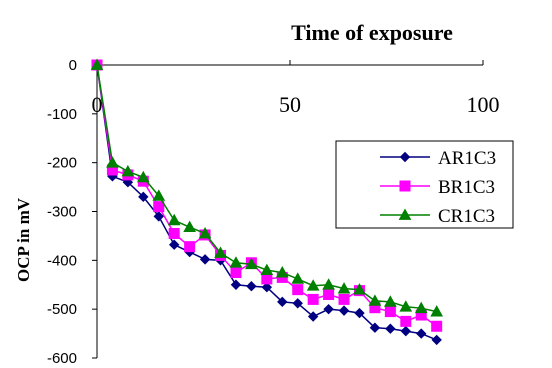 The width and height of the screenshot is (552, 368). What do you see at coordinates (62, 163) in the screenshot?
I see `y-tick-label: -200` at bounding box center [62, 163].